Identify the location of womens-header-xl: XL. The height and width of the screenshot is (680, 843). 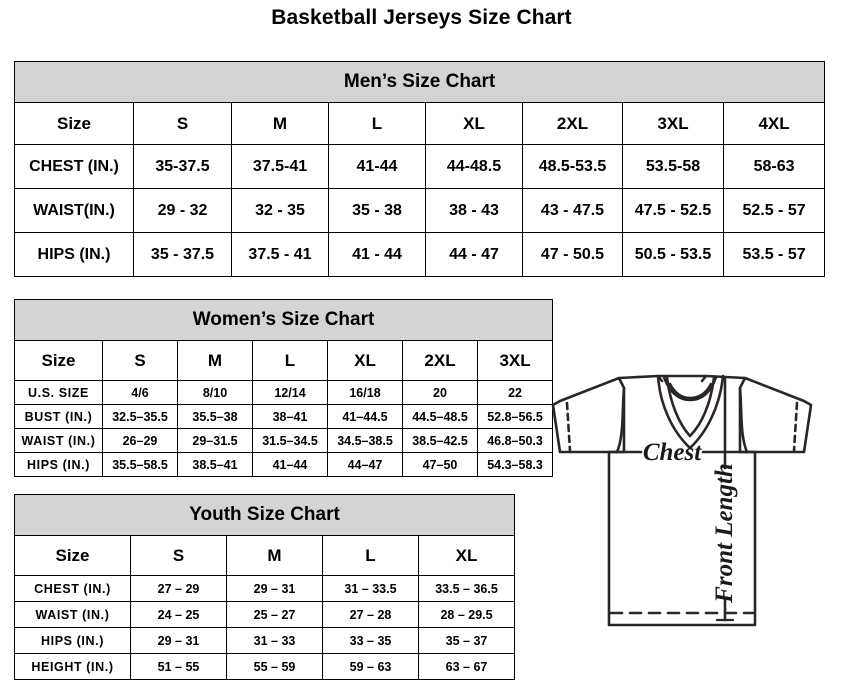
(365, 360).